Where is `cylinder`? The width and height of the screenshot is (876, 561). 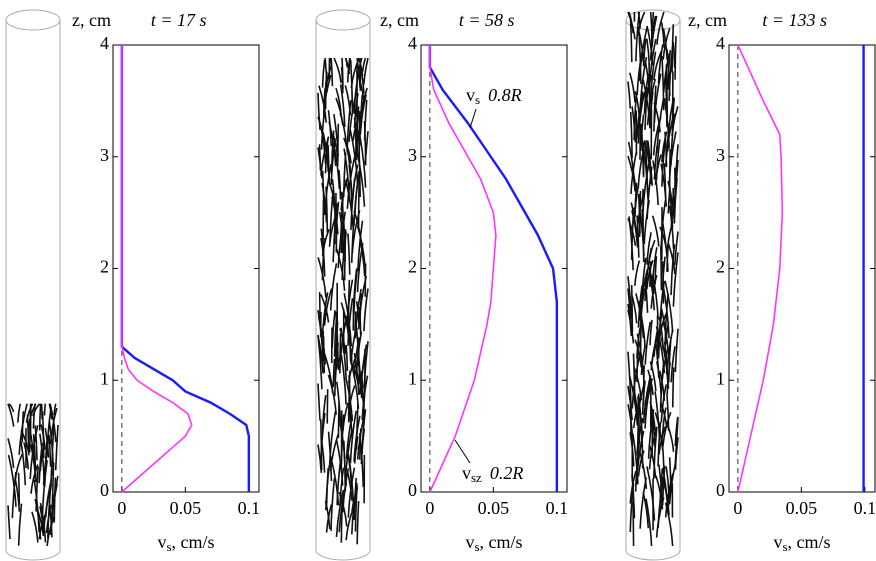 cylinder is located at coordinates (343, 285).